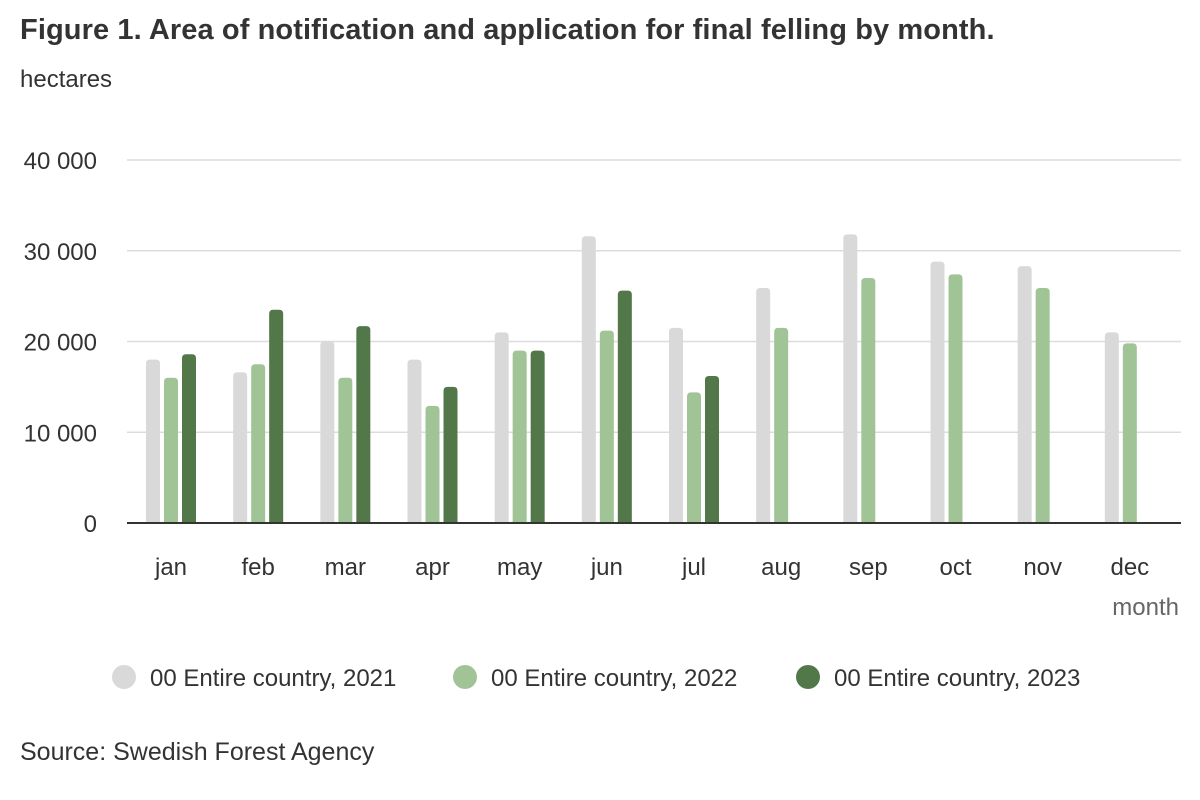 The image size is (1200, 800). What do you see at coordinates (60, 161) in the screenshot?
I see `y-tick-label: 40 000` at bounding box center [60, 161].